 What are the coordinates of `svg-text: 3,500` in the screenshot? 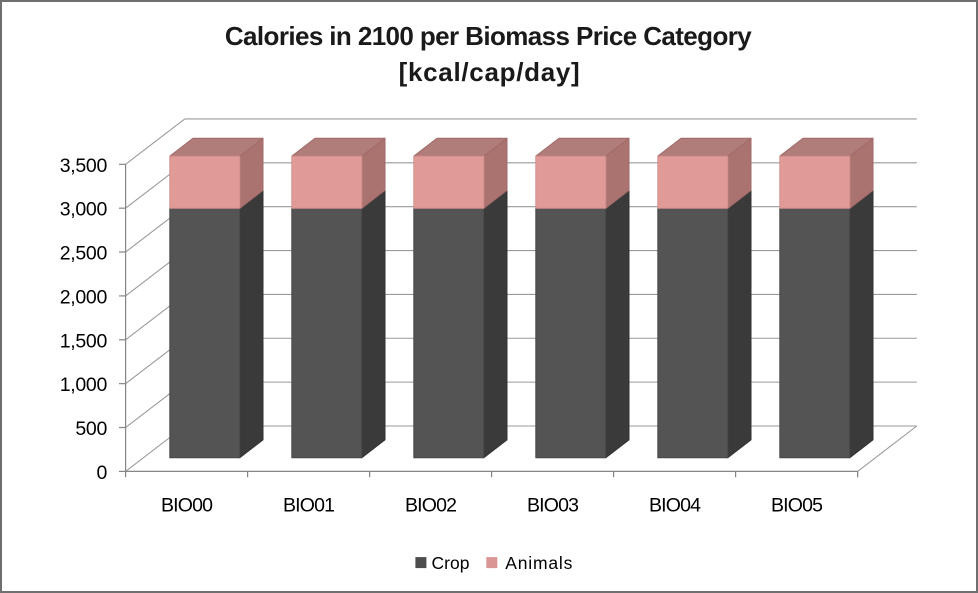 It's located at (84, 166).